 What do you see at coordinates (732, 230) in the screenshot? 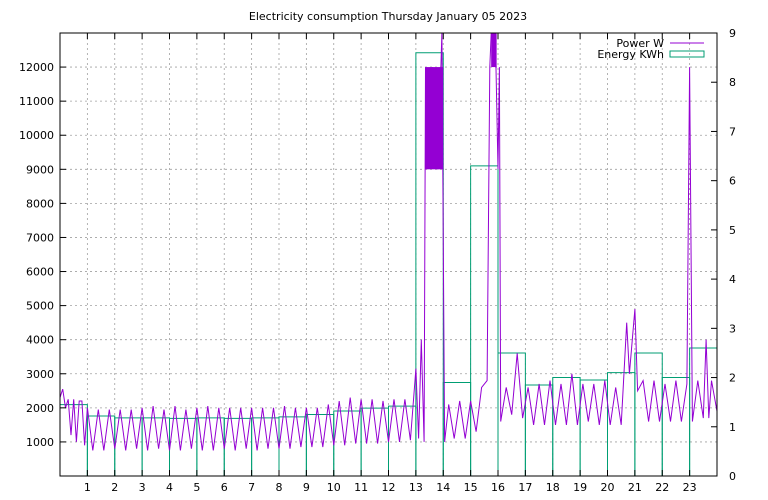
I see `y-right-tick-label: 5` at bounding box center [732, 230].